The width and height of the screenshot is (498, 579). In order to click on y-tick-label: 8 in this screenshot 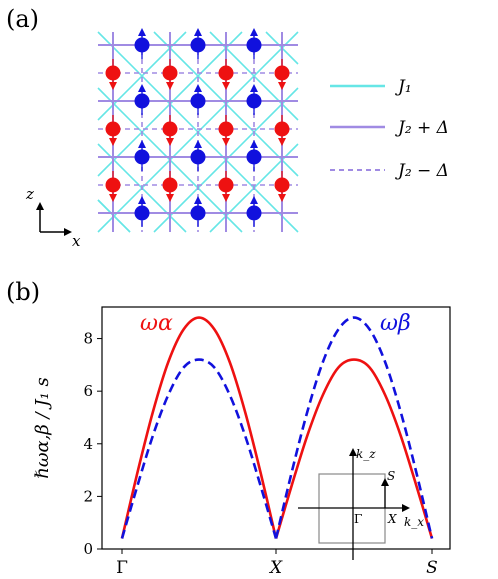, I will do `click(88, 339)`.